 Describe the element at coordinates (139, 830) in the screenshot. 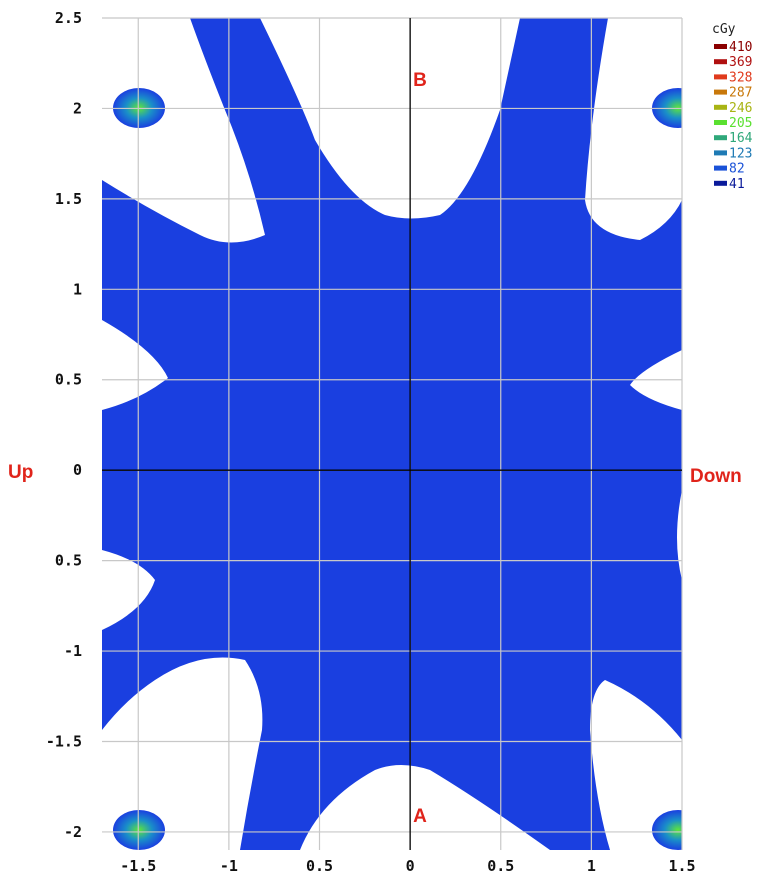

I see `corner-spot-bottom-left` at that location.